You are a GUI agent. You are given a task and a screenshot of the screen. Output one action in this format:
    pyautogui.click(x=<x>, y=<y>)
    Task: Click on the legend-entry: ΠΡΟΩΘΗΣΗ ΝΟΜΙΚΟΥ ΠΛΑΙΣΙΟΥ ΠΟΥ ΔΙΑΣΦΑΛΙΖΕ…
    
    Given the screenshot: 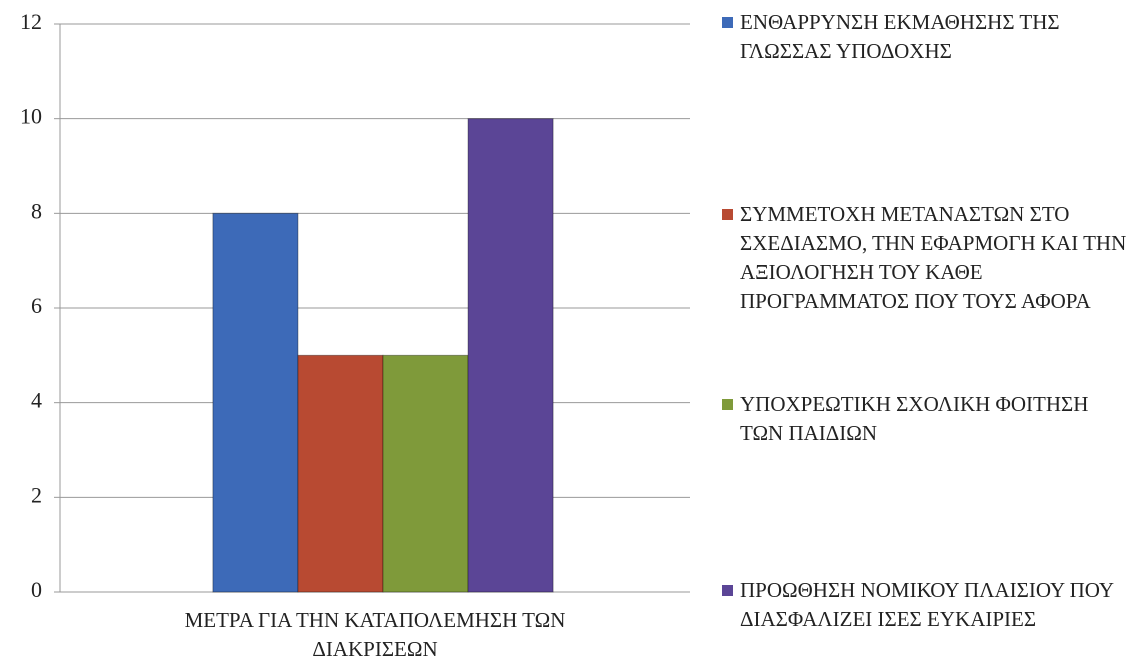 What is the action you would take?
    pyautogui.click(x=924, y=605)
    